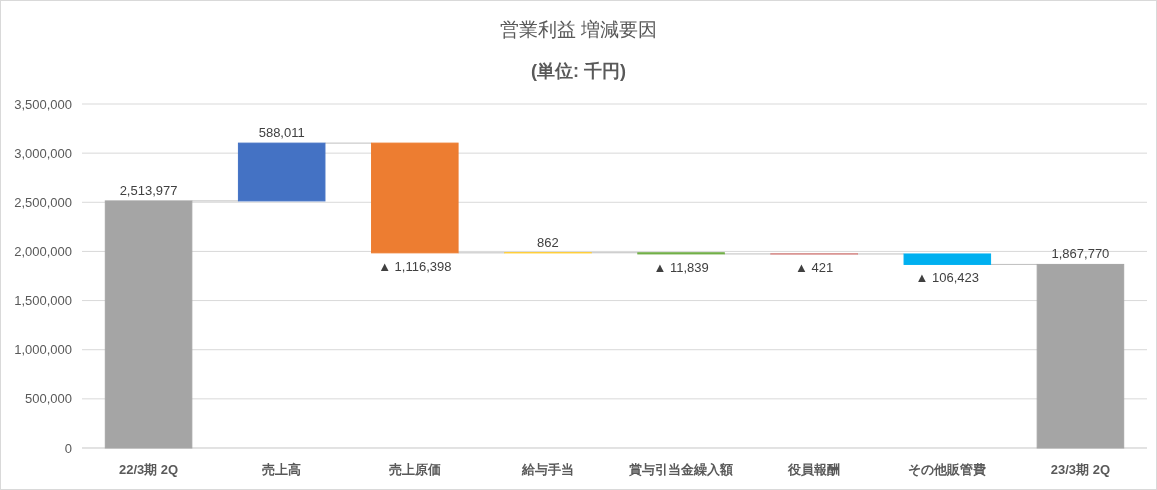 This screenshot has width=1157, height=490. I want to click on x-tick-label: 賞与引当金繰入額, so click(681, 469).